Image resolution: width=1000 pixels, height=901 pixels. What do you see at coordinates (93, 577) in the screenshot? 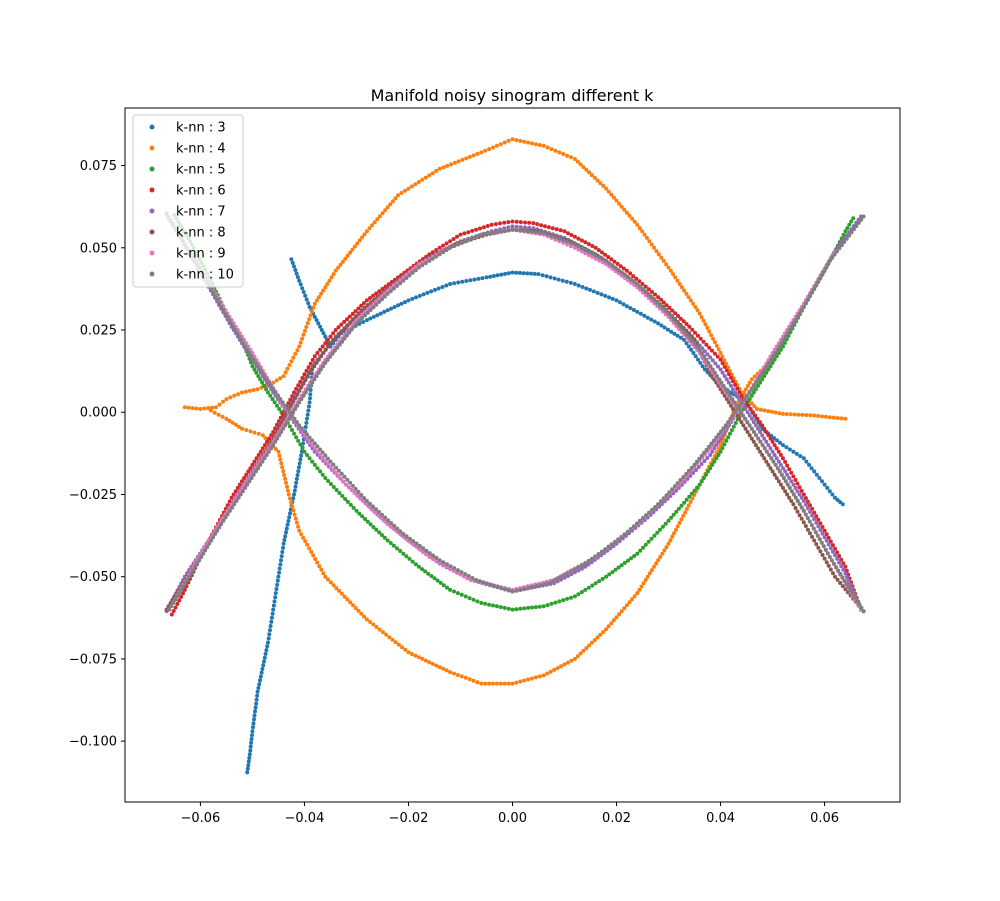
I see `y-tick-label: −0.050` at bounding box center [93, 577].